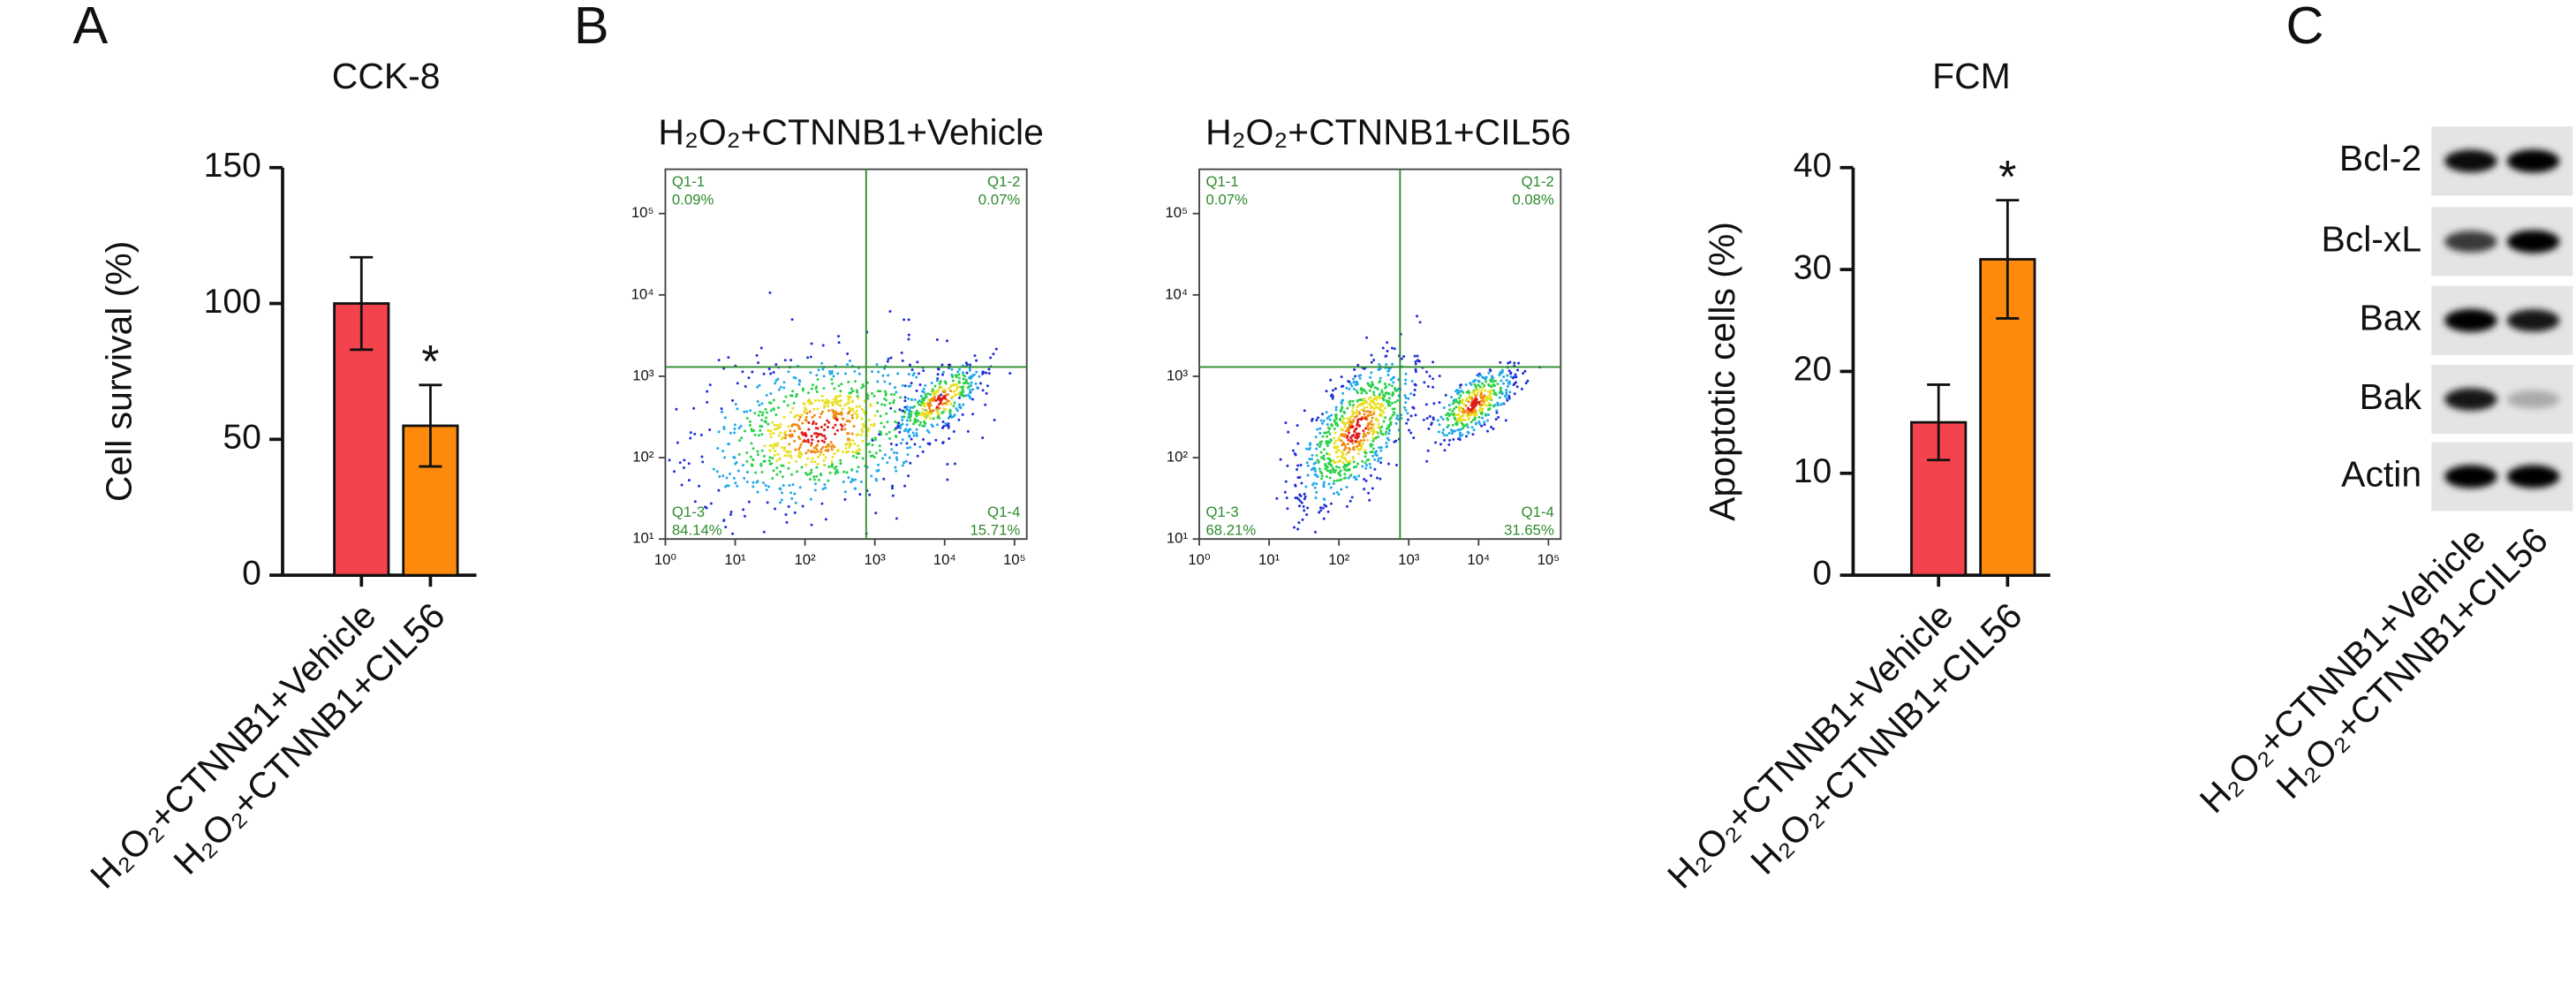 This screenshot has height=1000, width=2576. Describe the element at coordinates (805, 559) in the screenshot. I see `x-tick-label: 10²` at that location.